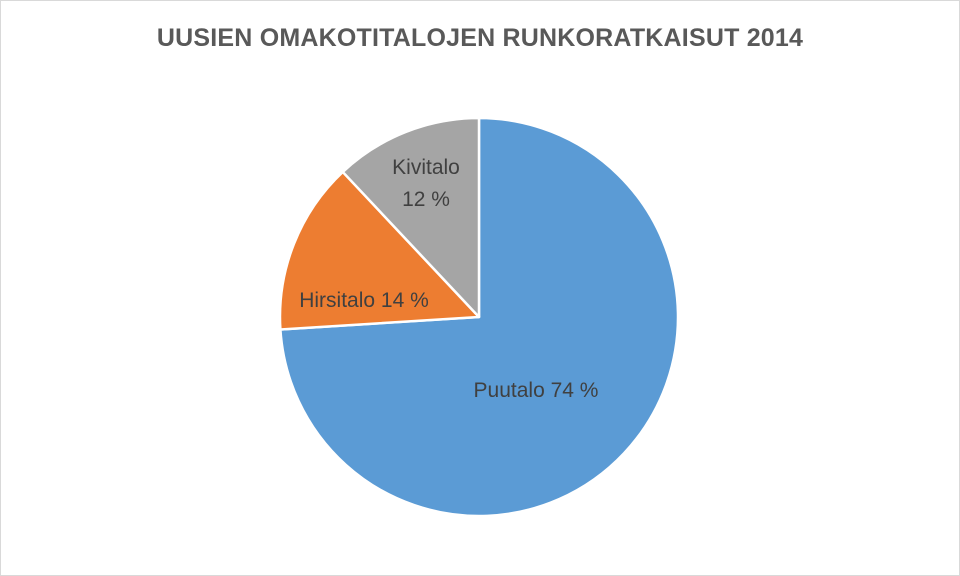 The width and height of the screenshot is (960, 576). Describe the element at coordinates (411, 217) in the screenshot. I see `pie-slice-kivitalo` at that location.